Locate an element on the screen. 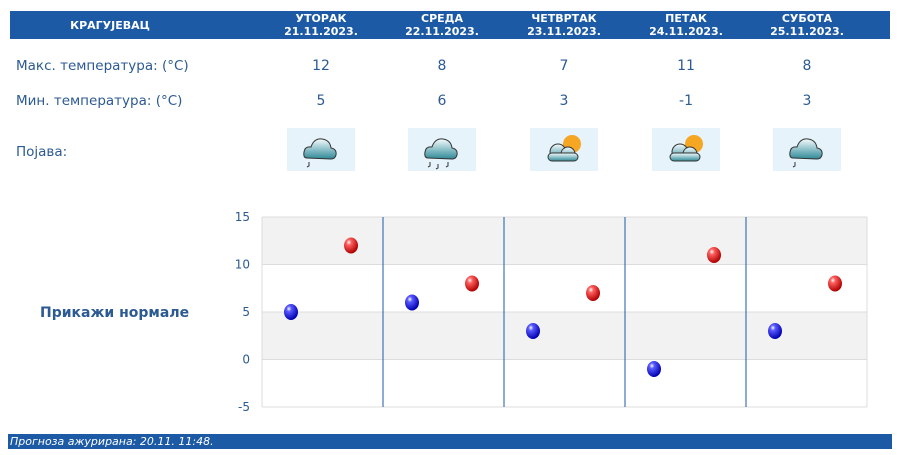 This screenshot has height=455, width=900. day-header: СУБОТА 25.11.2023. is located at coordinates (807, 25).